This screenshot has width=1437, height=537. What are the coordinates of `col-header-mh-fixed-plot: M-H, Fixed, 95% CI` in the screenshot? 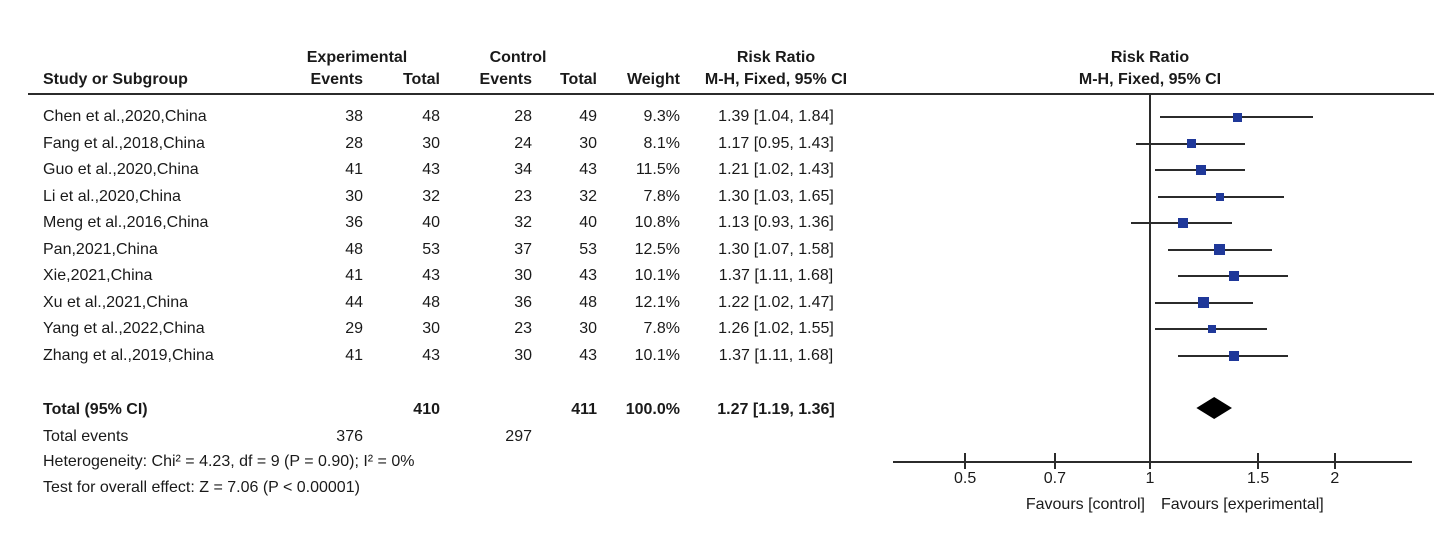 It's located at (1150, 79).